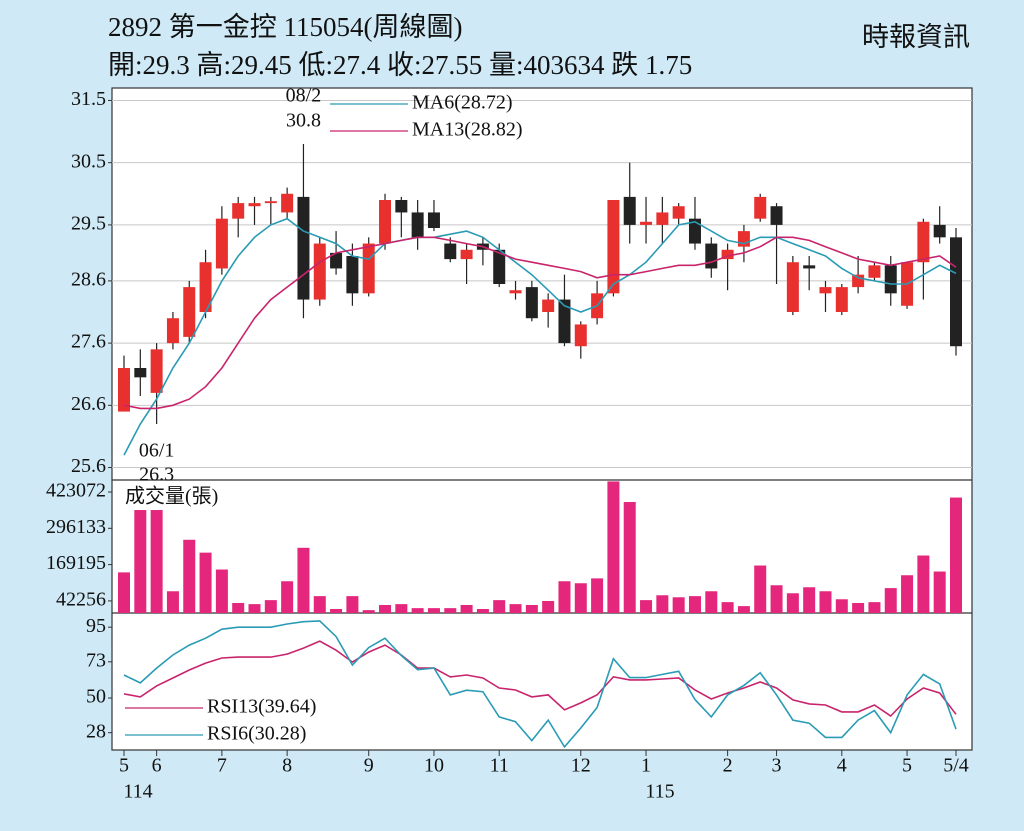 The width and height of the screenshot is (1024, 831). I want to click on y-tick-label: 28, so click(96, 731).